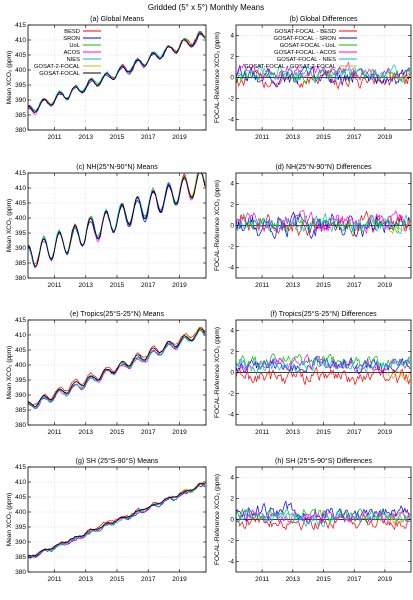 This screenshot has height=600, width=413. Describe the element at coordinates (305, 53) in the screenshot. I see `legend-label: GOSAT-FOCAL - ACOS` at that location.